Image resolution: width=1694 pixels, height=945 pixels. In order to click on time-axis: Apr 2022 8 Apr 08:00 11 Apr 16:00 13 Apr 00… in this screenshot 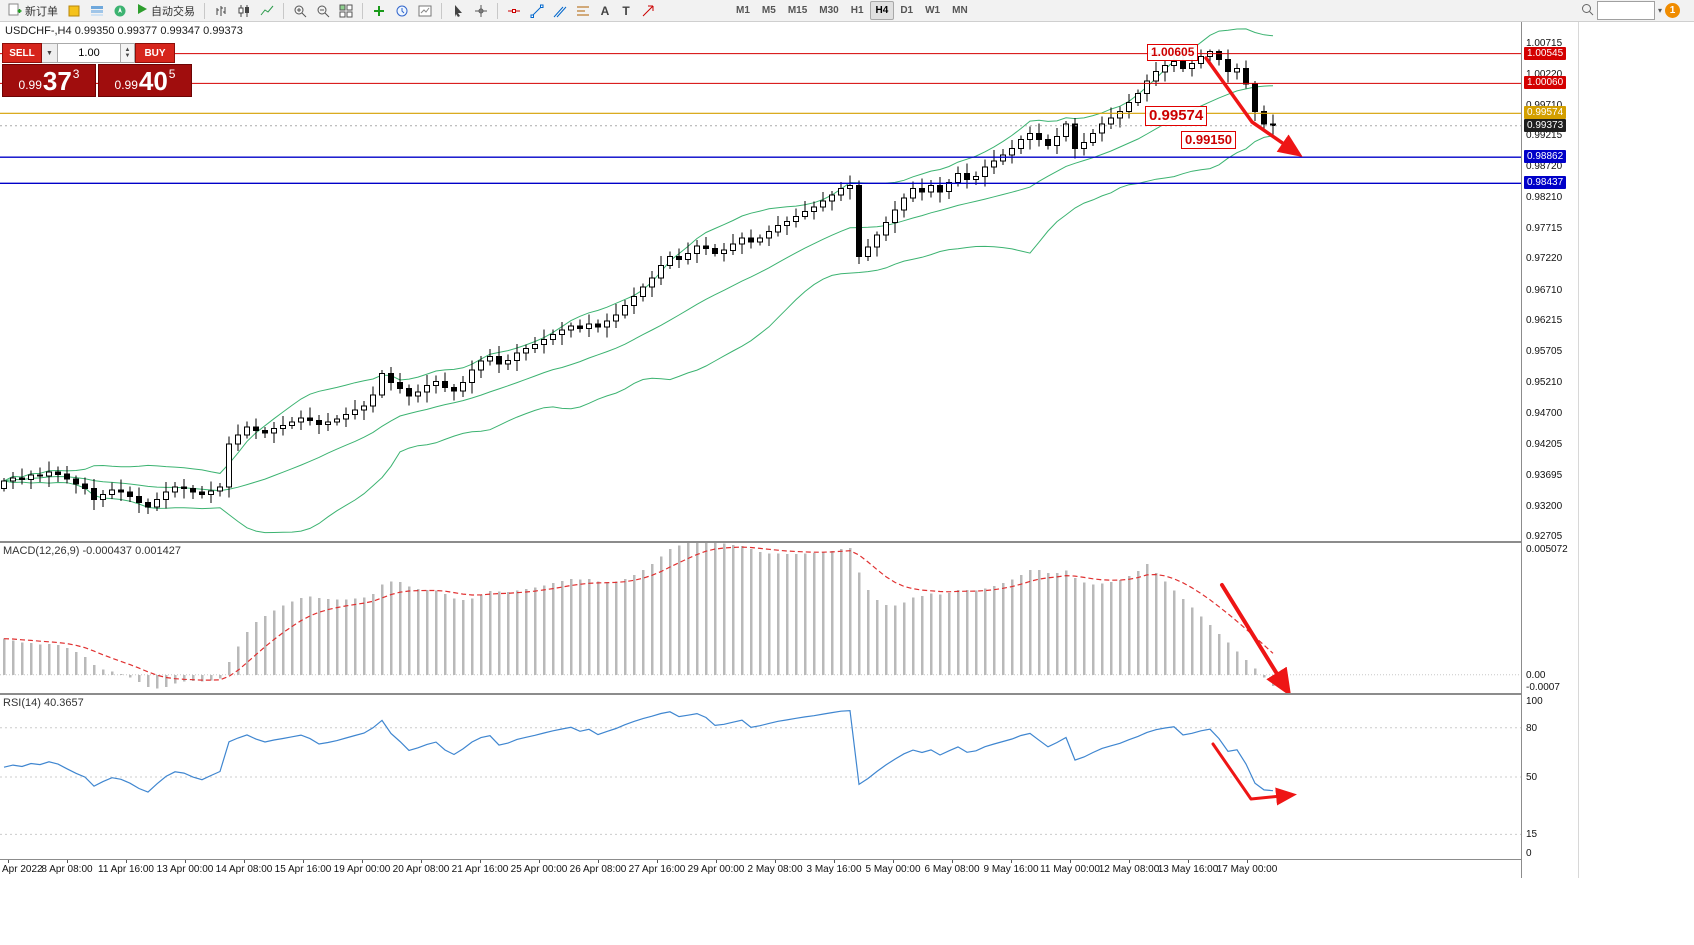, I will do `click(760, 869)`.